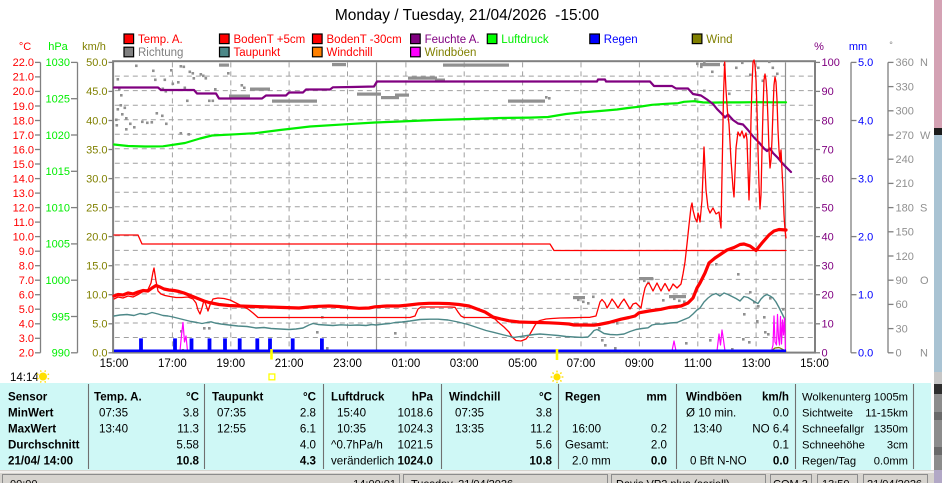  I want to click on svg-text: 1020, so click(58, 136).